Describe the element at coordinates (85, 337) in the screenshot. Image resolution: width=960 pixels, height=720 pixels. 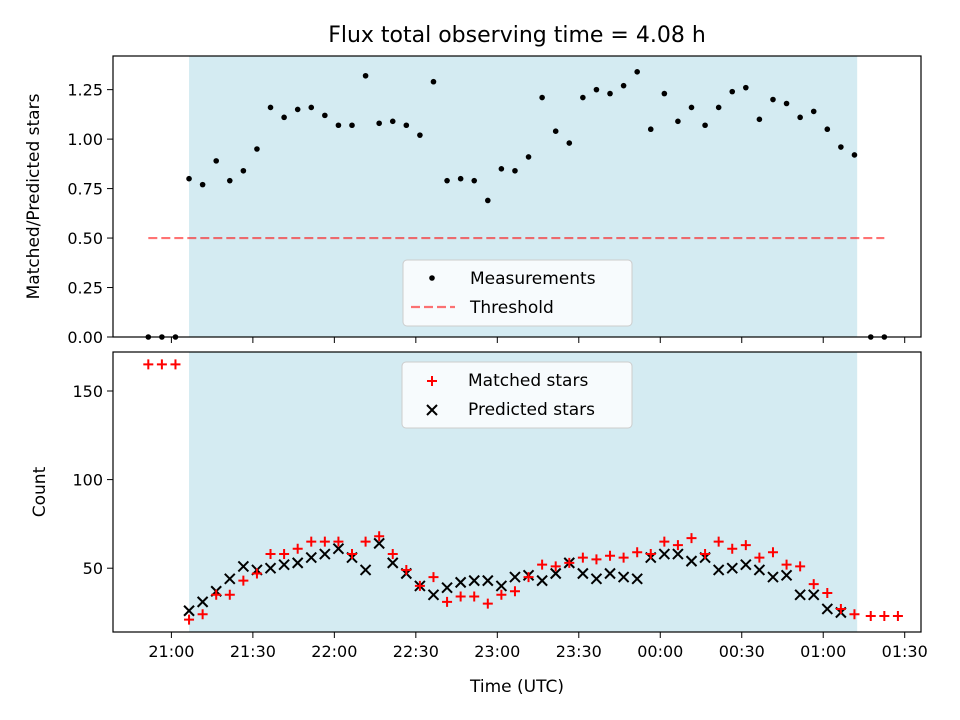
I see `y-tick-label: 0.00` at that location.